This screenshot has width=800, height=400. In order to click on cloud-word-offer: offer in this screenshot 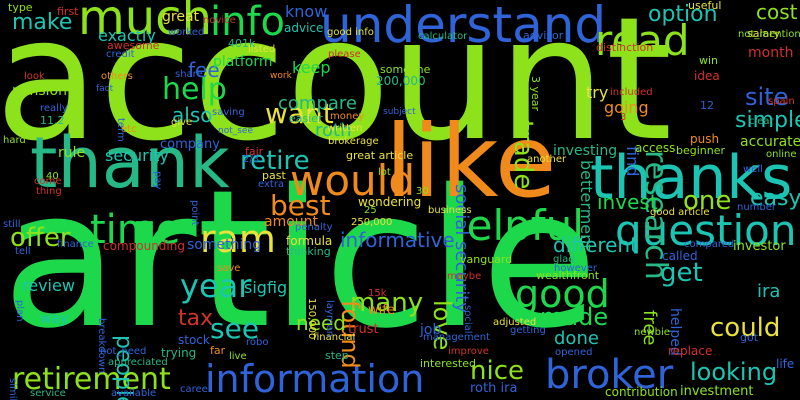, I will do `click(40, 238)`.